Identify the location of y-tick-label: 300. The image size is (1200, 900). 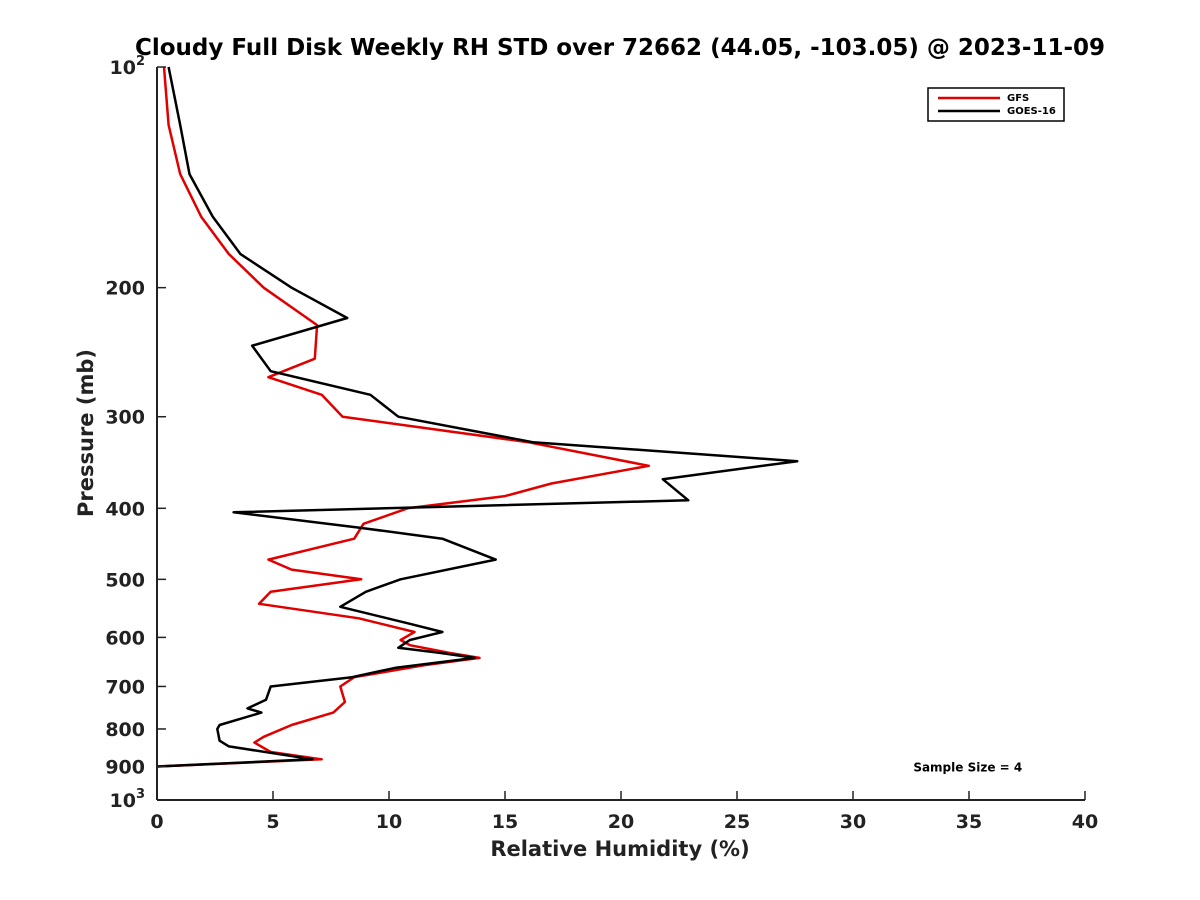
(125, 418).